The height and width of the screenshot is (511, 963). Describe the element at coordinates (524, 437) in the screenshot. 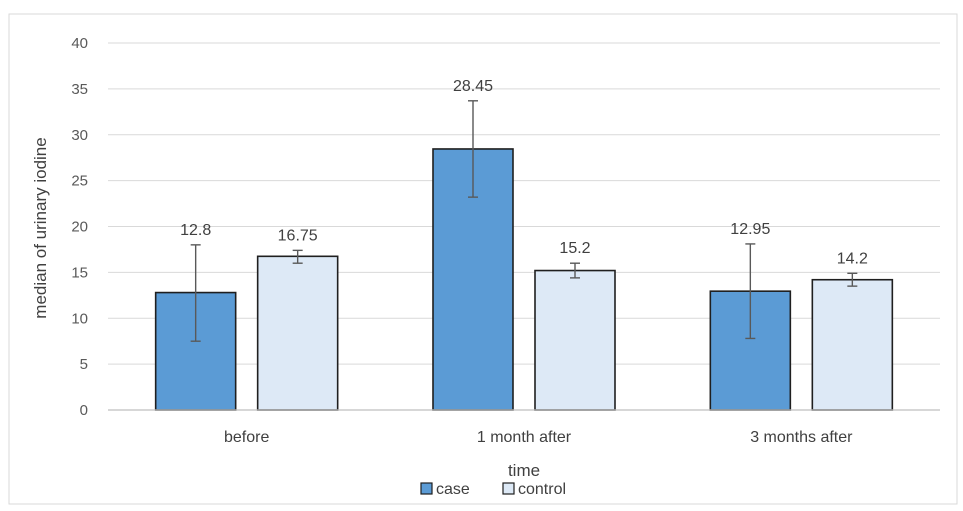

I see `x-category-label: 1 month after` at that location.